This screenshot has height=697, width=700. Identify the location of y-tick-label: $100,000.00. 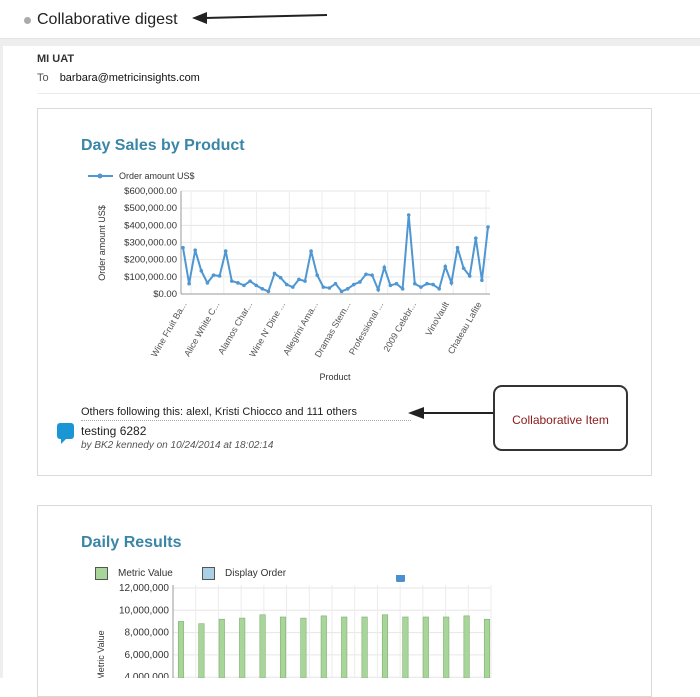
(150, 277).